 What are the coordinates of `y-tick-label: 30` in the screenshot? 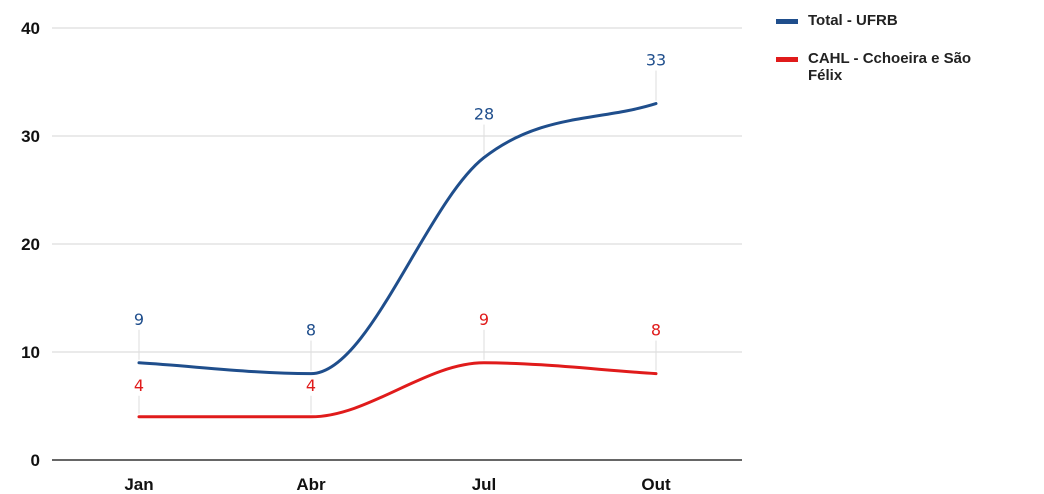 It's located at (30, 136).